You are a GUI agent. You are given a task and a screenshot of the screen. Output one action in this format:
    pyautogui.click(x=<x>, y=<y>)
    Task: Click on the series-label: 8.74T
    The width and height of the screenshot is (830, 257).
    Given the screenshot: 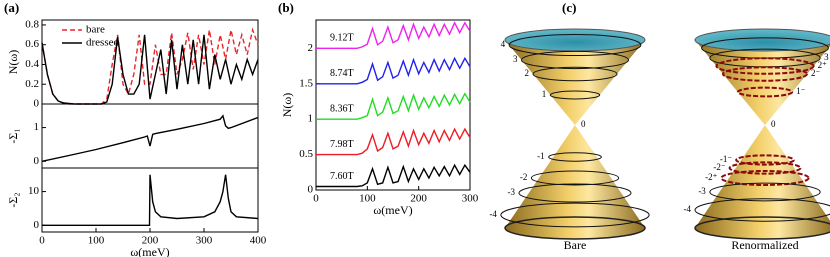 What is the action you would take?
    pyautogui.click(x=342, y=73)
    